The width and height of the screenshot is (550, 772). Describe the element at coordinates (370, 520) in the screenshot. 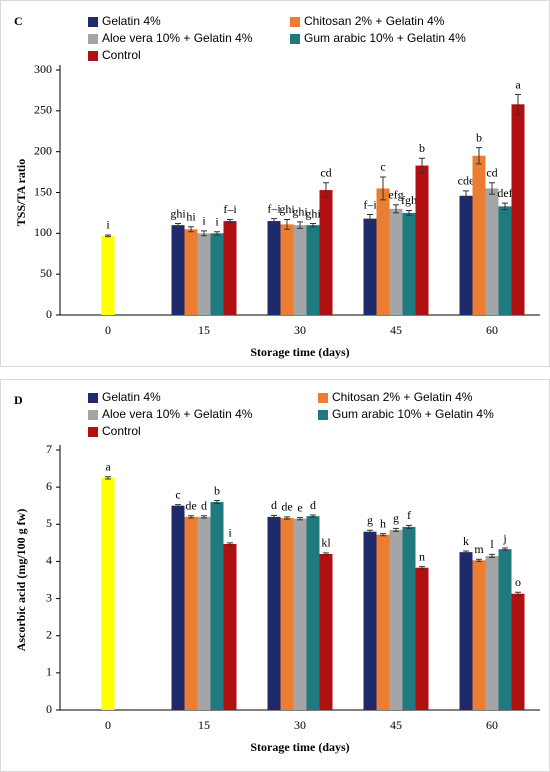

I see `value-label: g` at that location.